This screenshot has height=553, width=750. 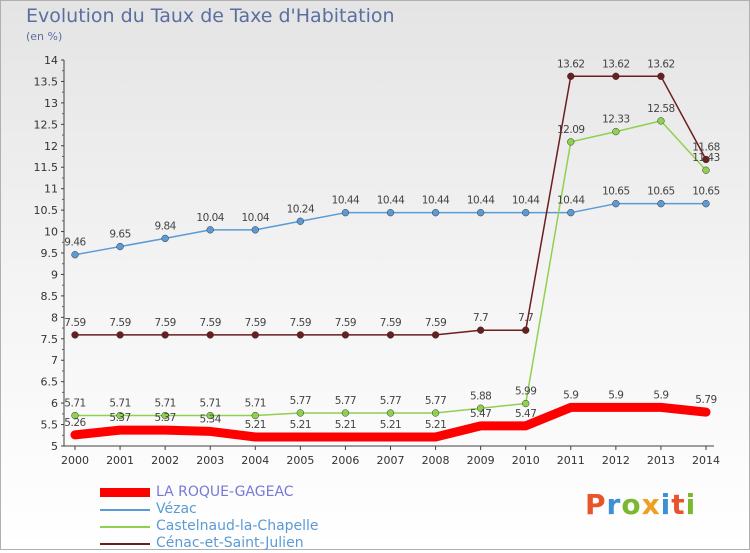 I want to click on x-tick-label: 2003, so click(x=210, y=460).